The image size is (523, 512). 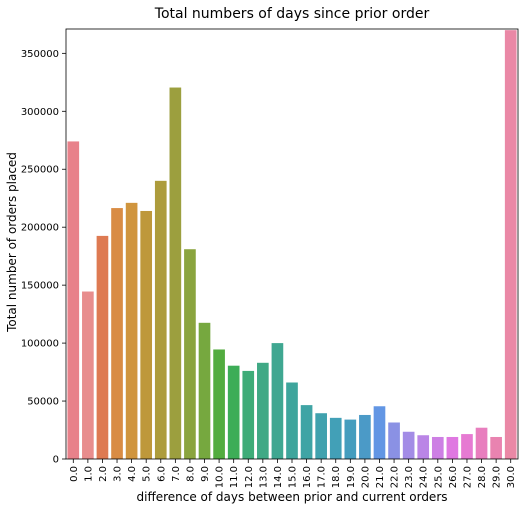 I want to click on bar-8.0, so click(x=190, y=354).